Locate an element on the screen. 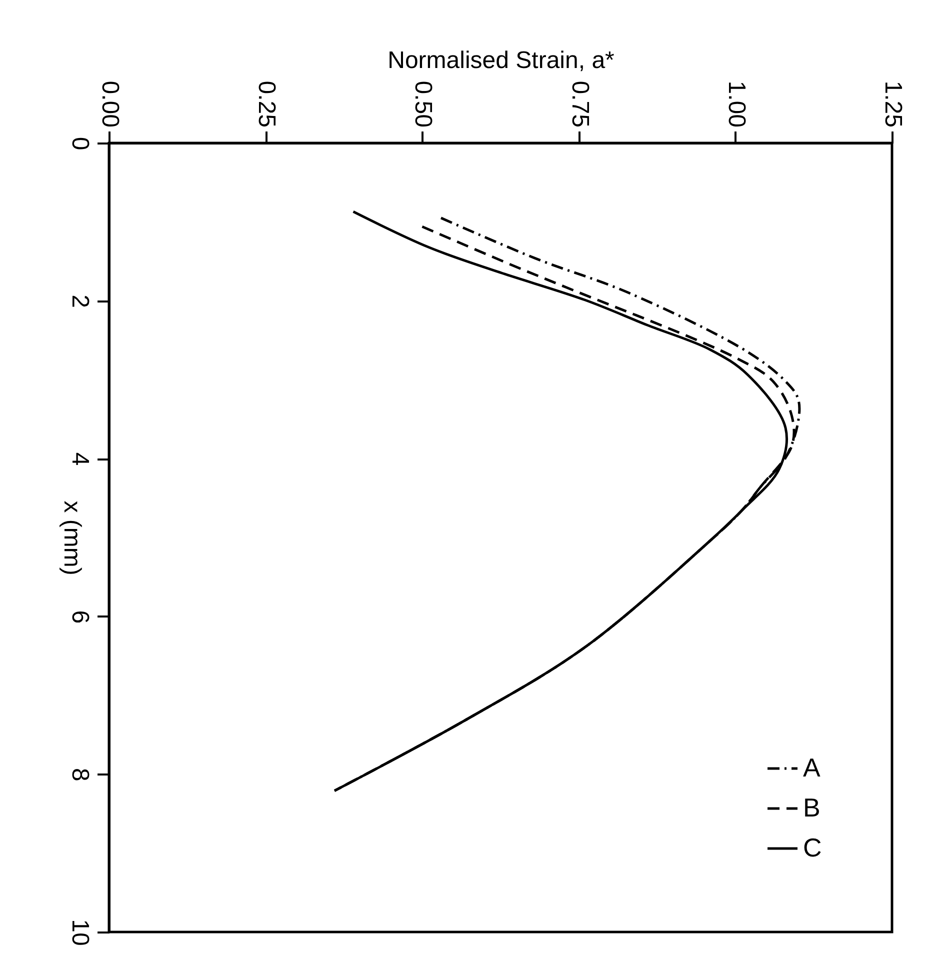 Image resolution: width=934 pixels, height=965 pixels. y-tick-label: 0 is located at coordinates (80, 143).